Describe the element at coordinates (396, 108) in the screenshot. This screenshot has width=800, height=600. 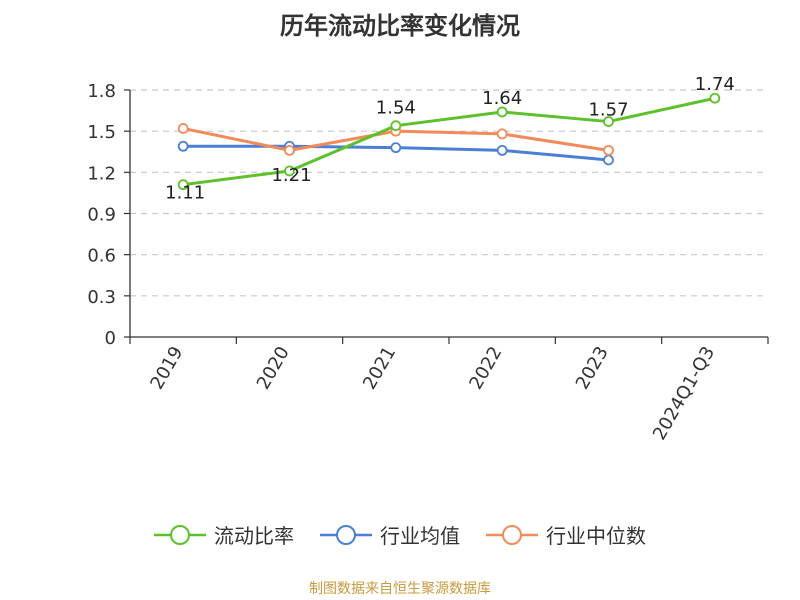
I see `data-label: 1.54` at that location.